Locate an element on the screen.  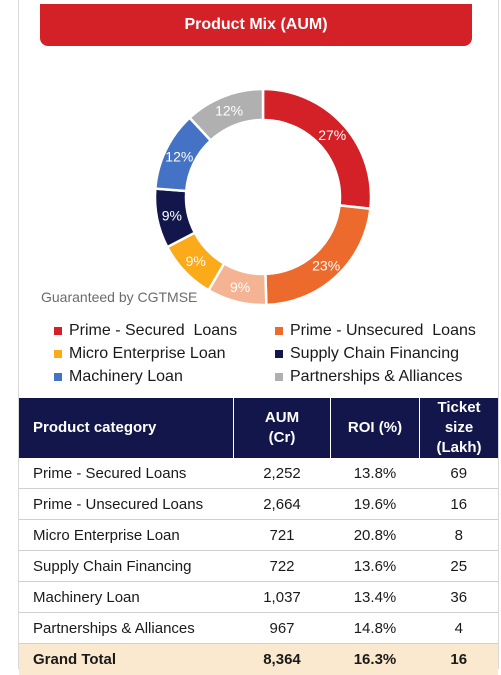
cell-aum: 2,664 is located at coordinates (282, 504).